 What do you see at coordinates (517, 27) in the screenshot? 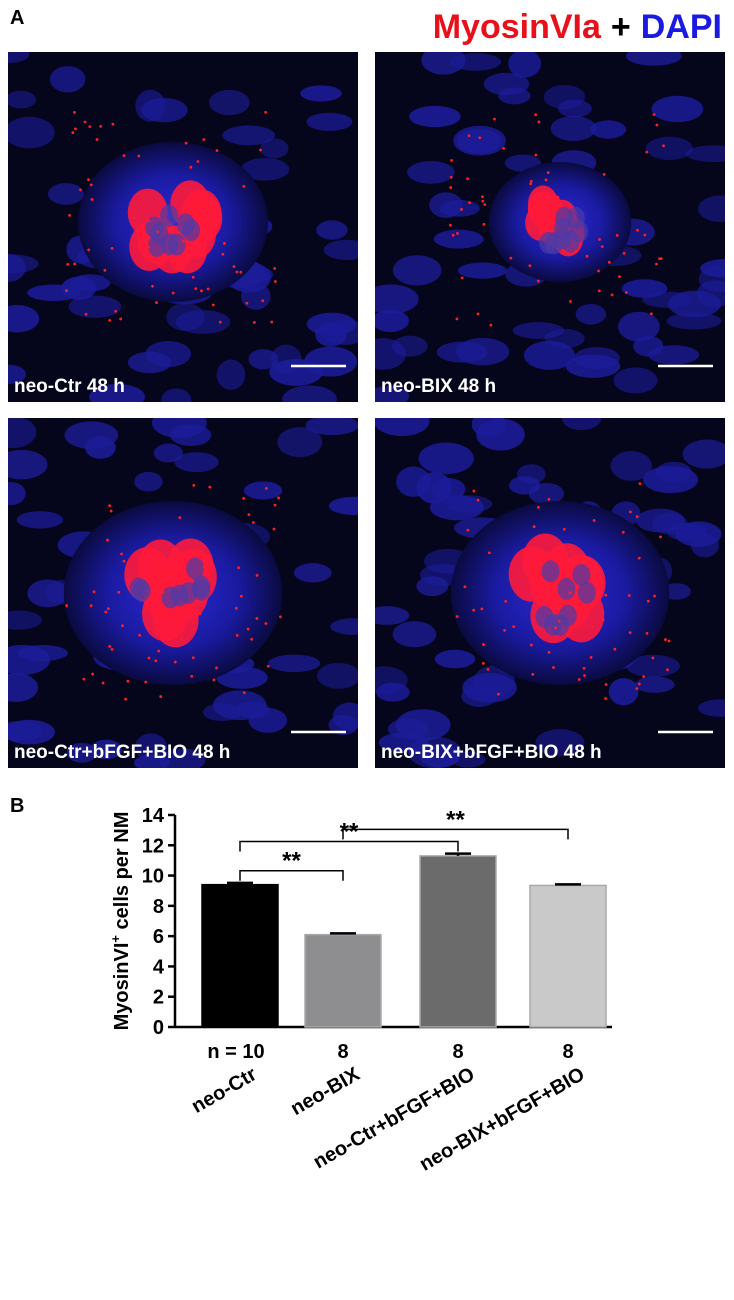
I see `stain-red: MyosinVIa` at bounding box center [517, 27].